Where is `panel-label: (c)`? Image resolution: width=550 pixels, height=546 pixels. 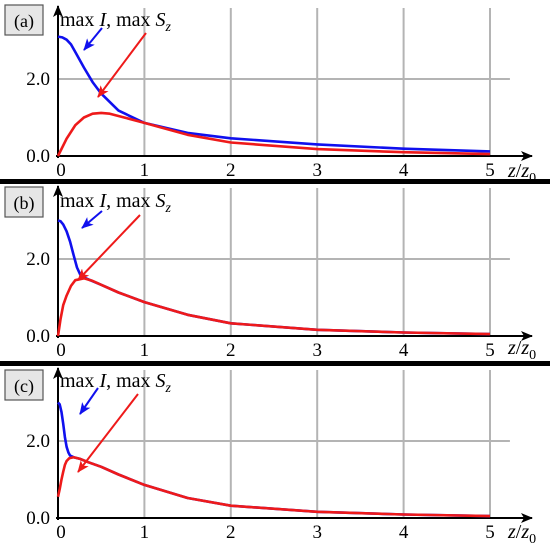
panel-label: (c) is located at coordinates (24, 385).